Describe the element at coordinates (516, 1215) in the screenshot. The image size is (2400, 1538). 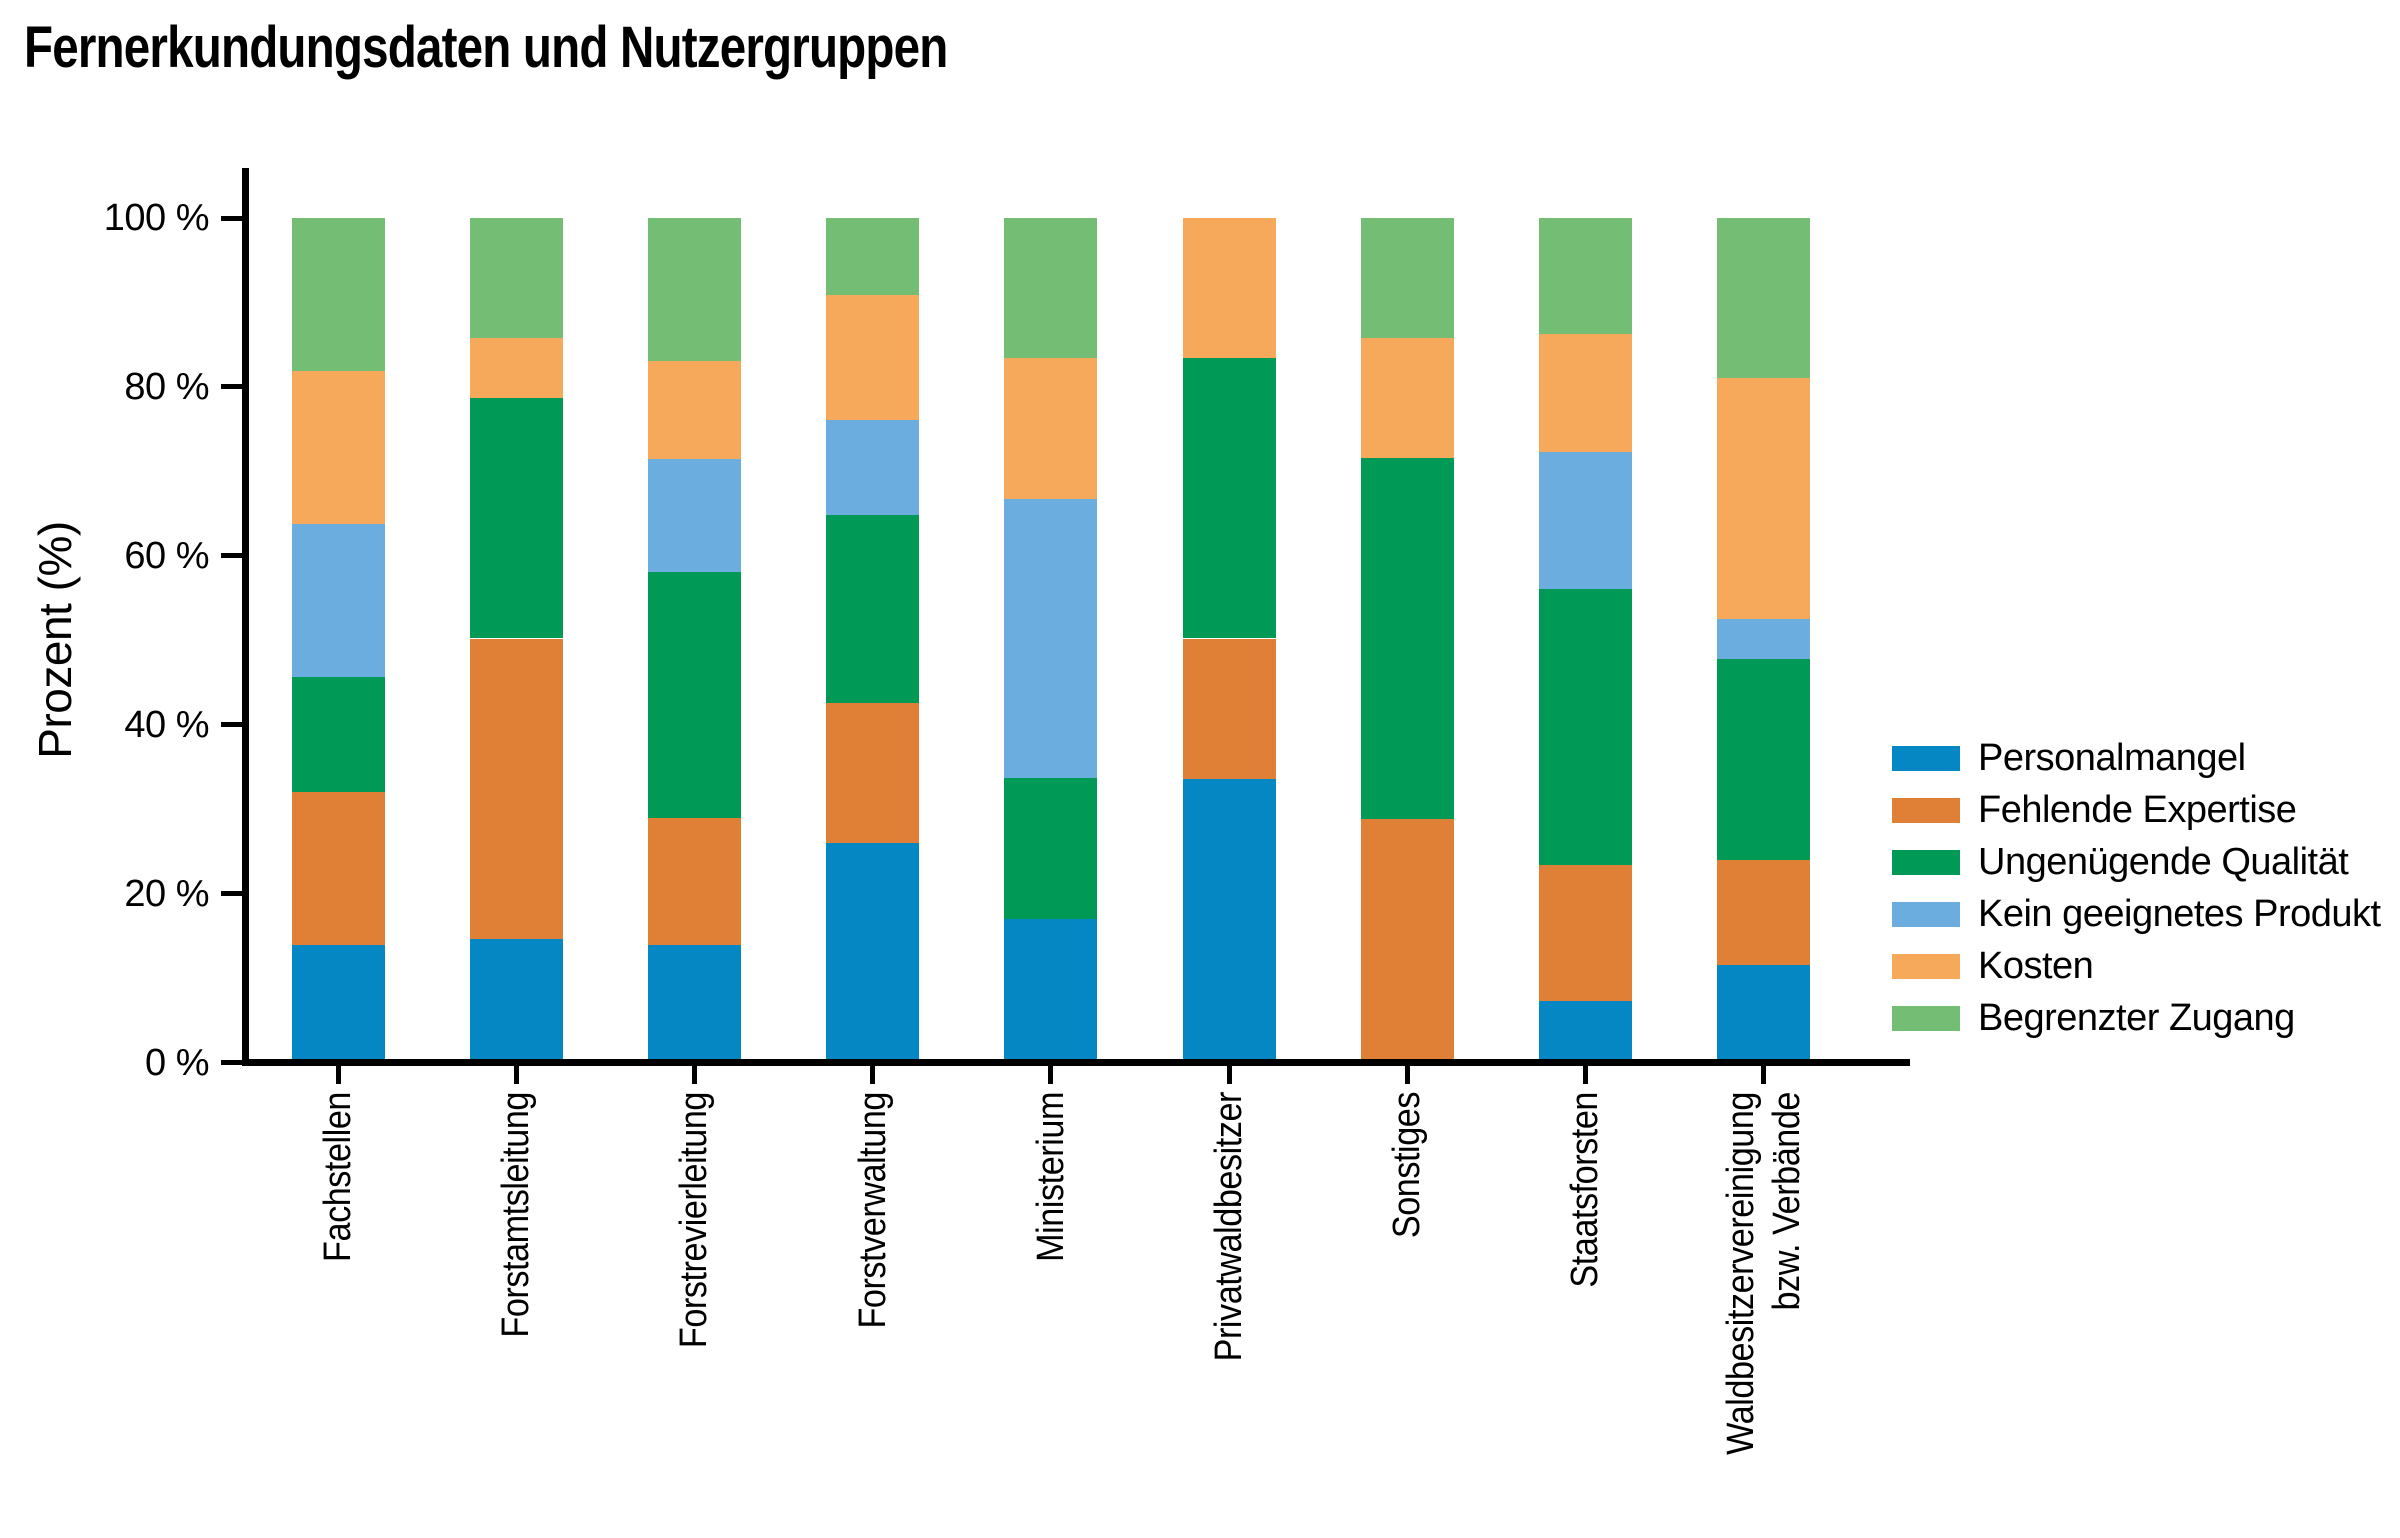
I see `x-category-label: Forstamtsleitung` at that location.